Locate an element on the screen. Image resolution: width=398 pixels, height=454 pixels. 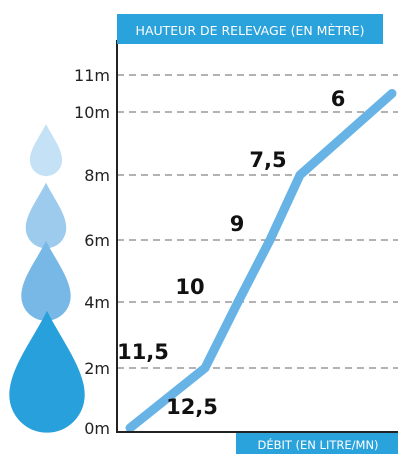
title-banner: HAUTEUR DE RELEVAGE (EN MÈTRE) is located at coordinates (250, 29).